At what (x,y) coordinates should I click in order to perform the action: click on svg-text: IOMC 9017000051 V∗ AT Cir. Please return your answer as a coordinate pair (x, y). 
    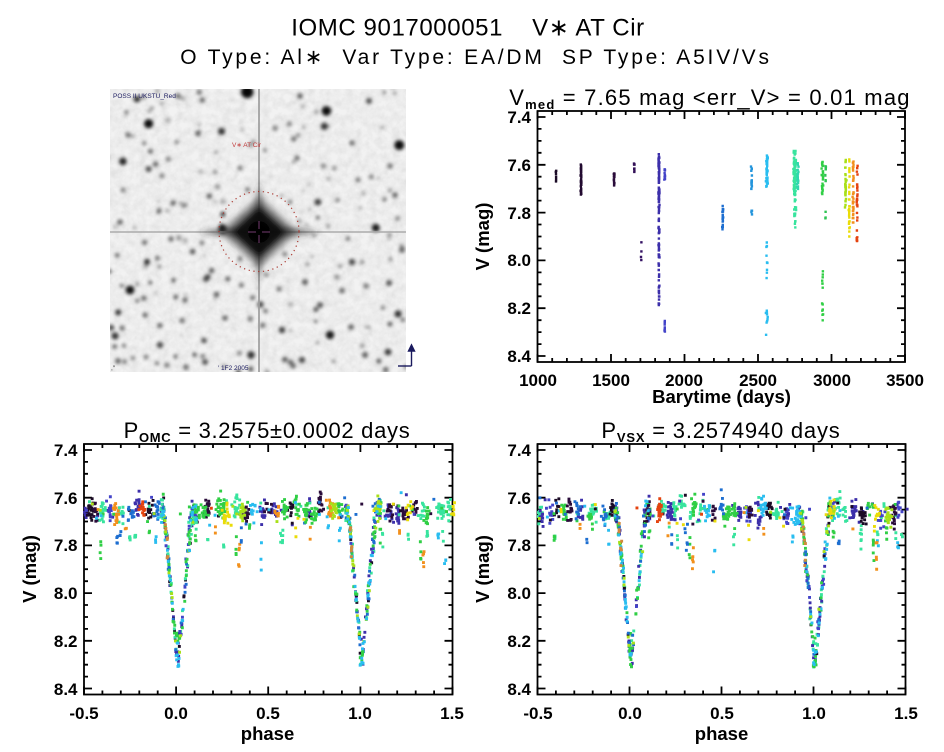
    Looking at the image, I should click on (468, 28).